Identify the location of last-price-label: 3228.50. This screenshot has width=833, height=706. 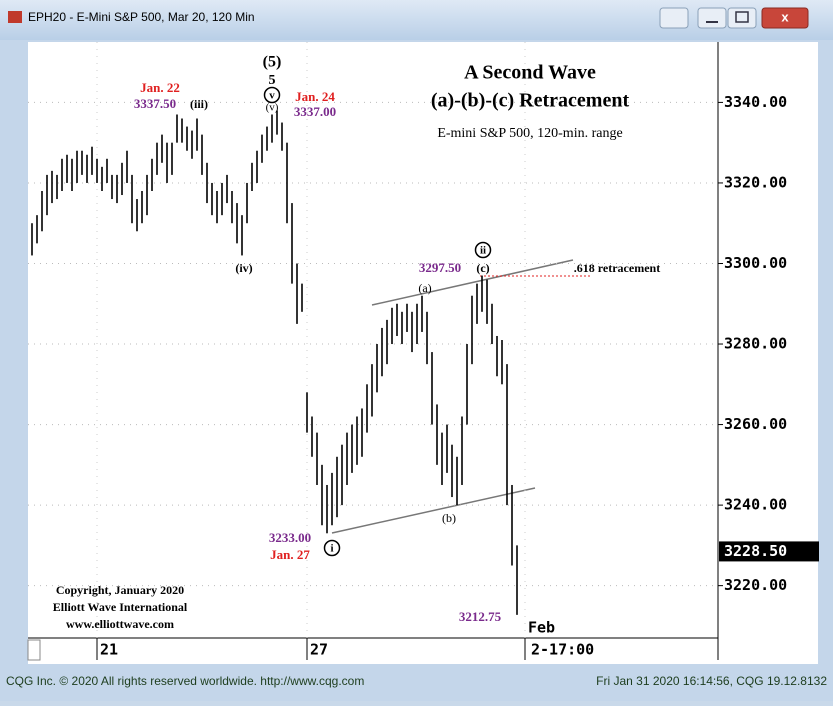
(755, 551).